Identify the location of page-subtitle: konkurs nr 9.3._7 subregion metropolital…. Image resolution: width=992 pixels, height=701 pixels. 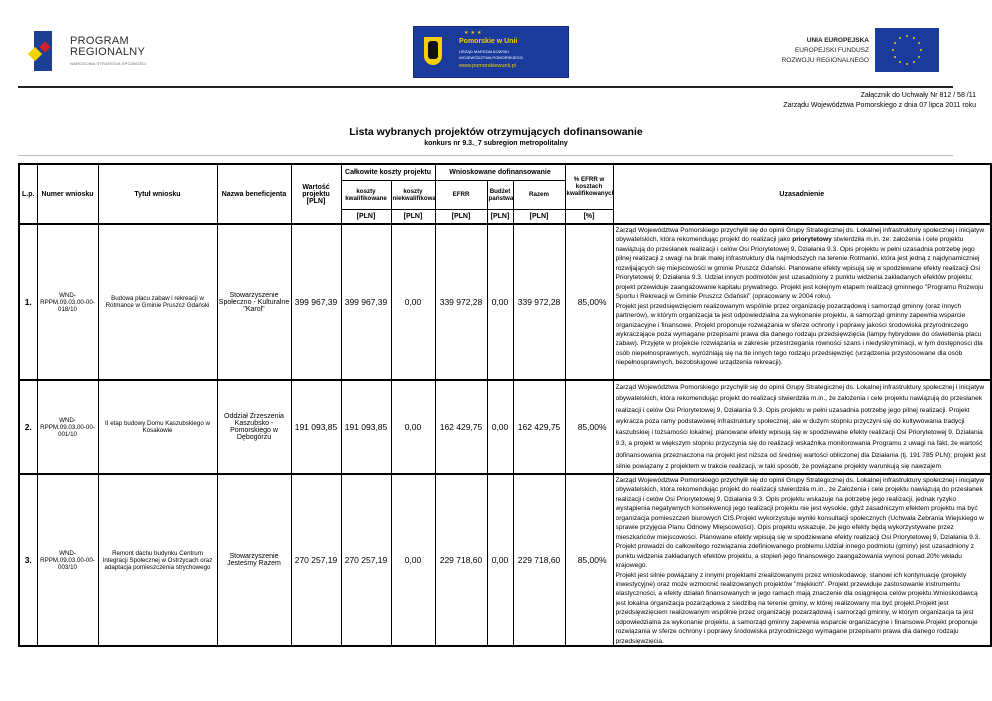
(496, 143).